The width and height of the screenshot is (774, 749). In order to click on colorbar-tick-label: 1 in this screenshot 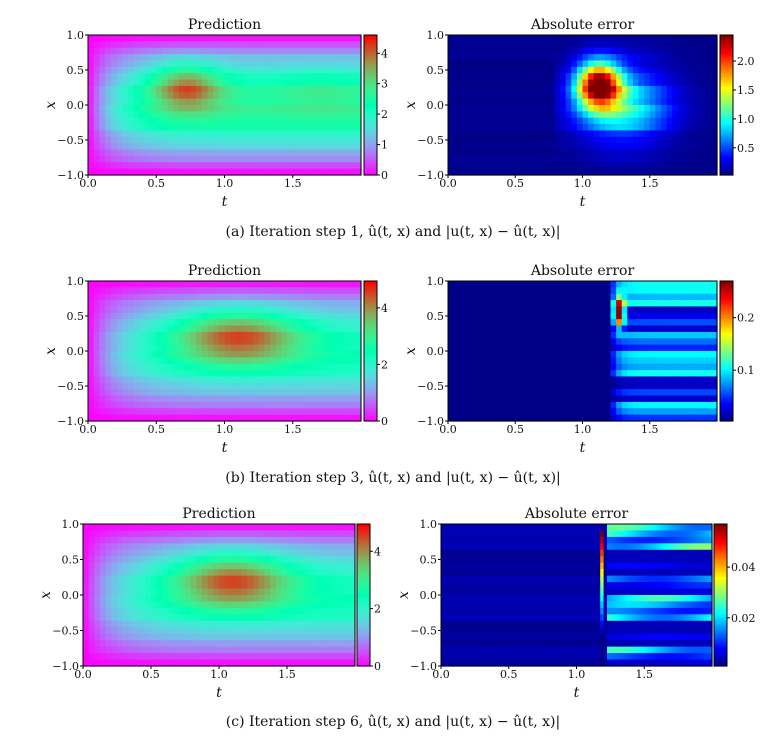, I will do `click(384, 145)`.